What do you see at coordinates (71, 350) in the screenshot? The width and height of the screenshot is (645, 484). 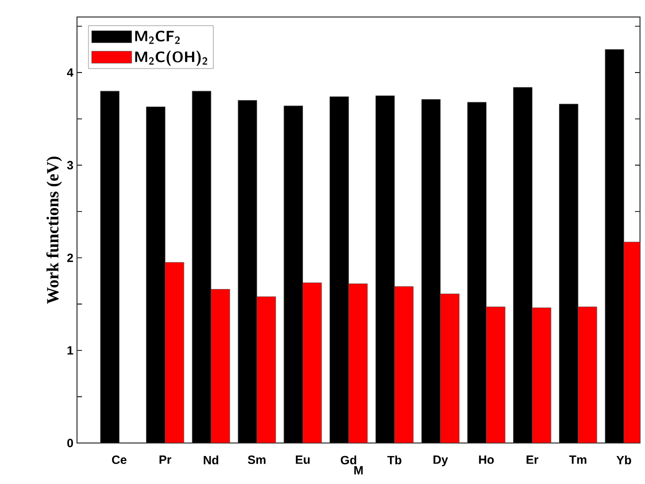 I see `y-tick-label: 1` at bounding box center [71, 350].